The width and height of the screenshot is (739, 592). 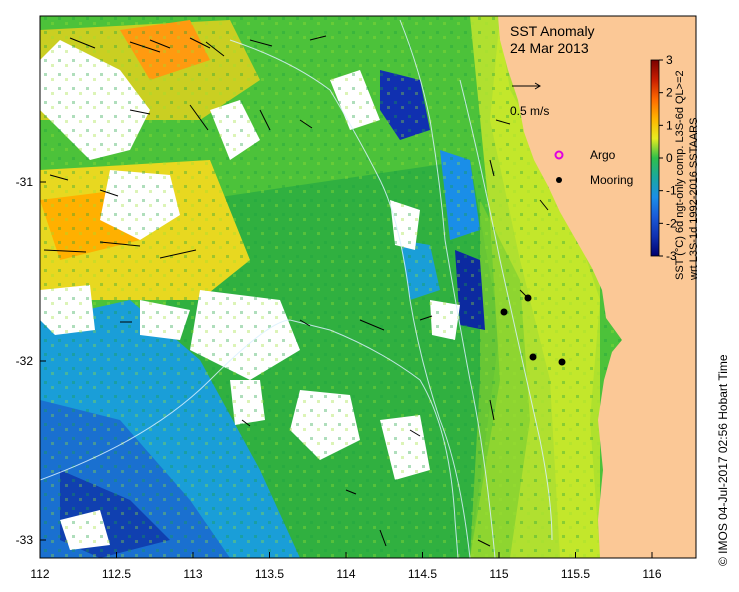 What do you see at coordinates (529, 111) in the screenshot?
I see `scale-vector-label: 0.5 m/s` at bounding box center [529, 111].